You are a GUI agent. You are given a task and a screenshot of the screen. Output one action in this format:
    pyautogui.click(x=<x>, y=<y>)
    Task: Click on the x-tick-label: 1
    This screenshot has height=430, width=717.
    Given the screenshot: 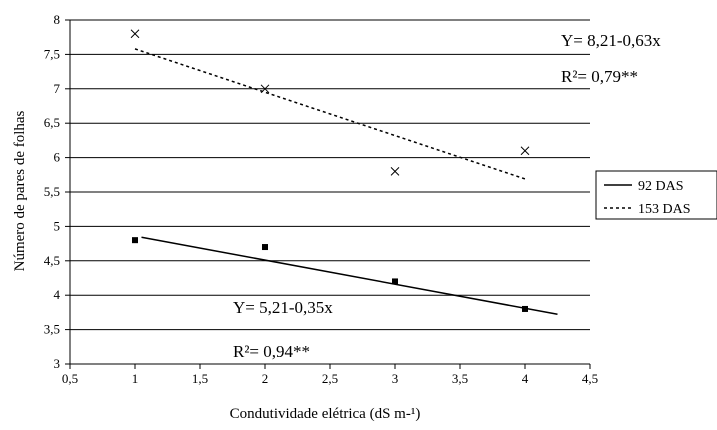 What is the action you would take?
    pyautogui.click(x=135, y=378)
    